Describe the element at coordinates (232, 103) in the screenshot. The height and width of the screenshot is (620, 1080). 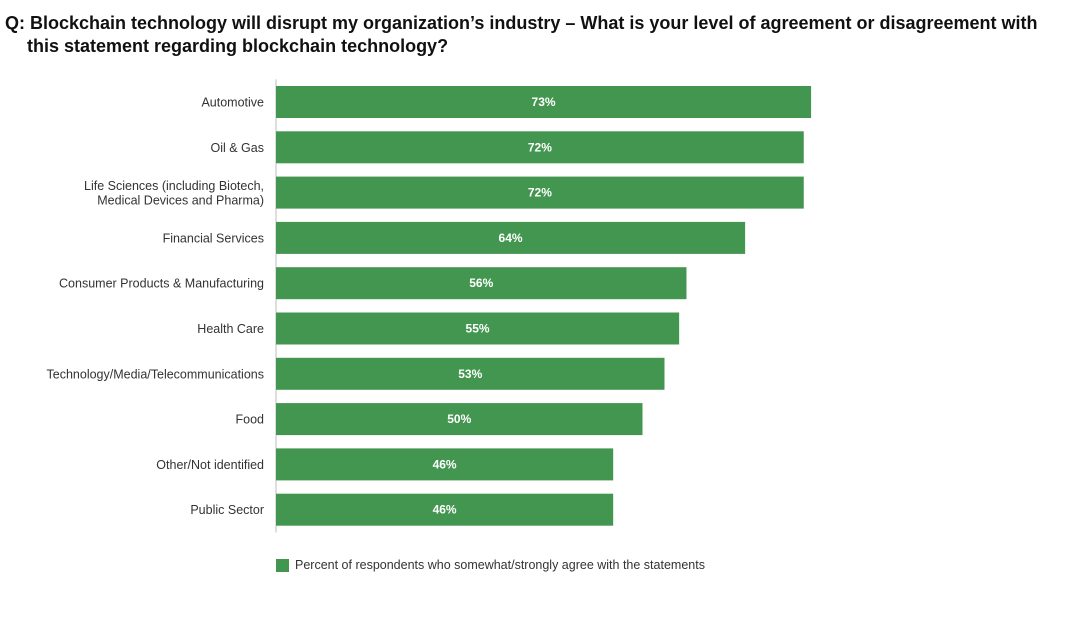
I see `category-label: Automotive` at that location.